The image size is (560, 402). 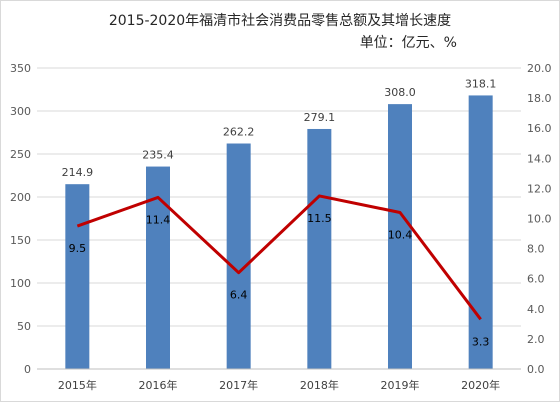 I want to click on x-axis-category-label: 2017年, so click(x=238, y=385).